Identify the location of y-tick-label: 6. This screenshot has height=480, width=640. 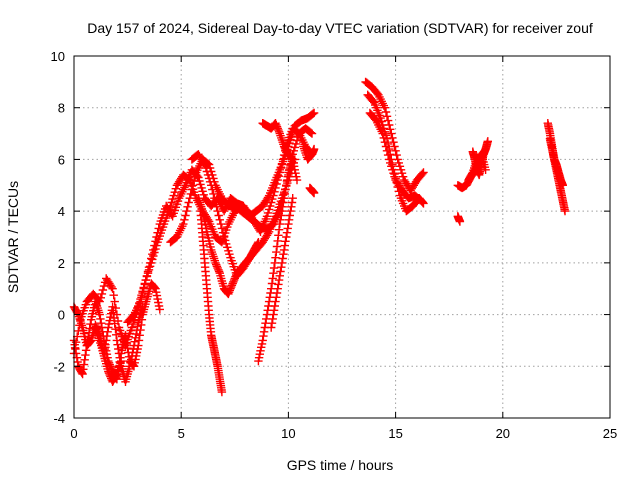
(61, 159).